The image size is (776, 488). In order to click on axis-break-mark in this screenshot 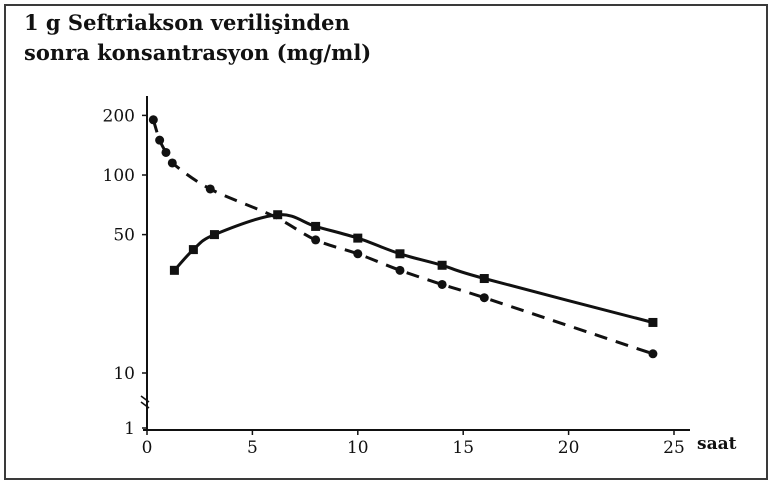, I will do `click(145, 402)`.